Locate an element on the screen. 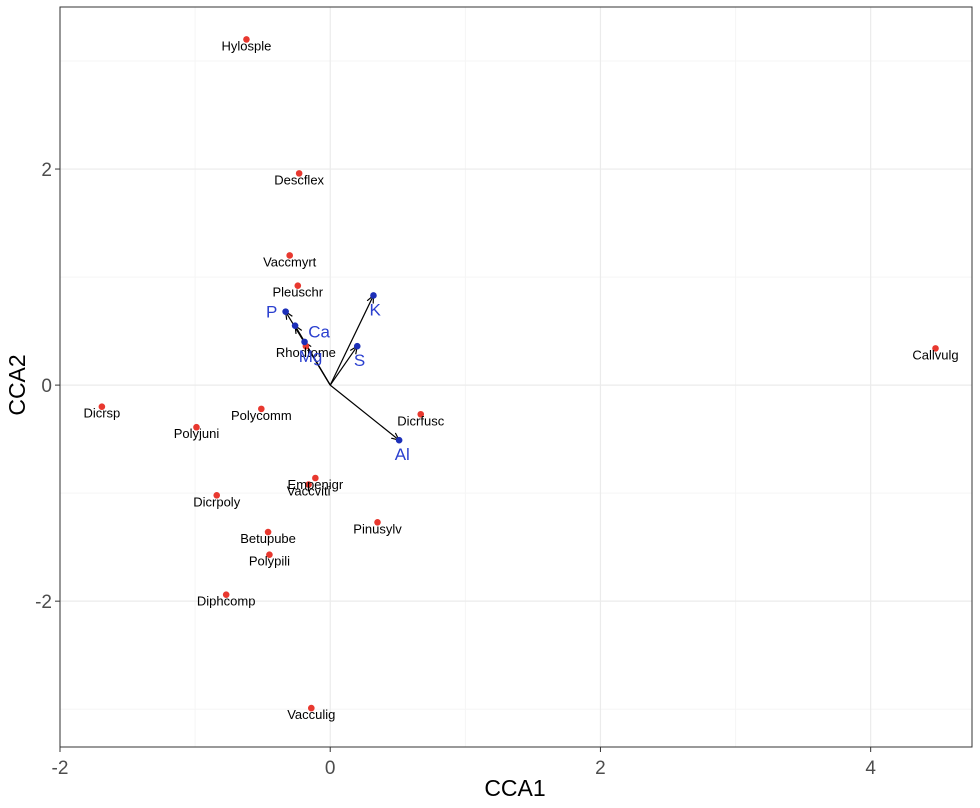 The width and height of the screenshot is (980, 808). species-label-vacculig: Vacculig is located at coordinates (311, 714).